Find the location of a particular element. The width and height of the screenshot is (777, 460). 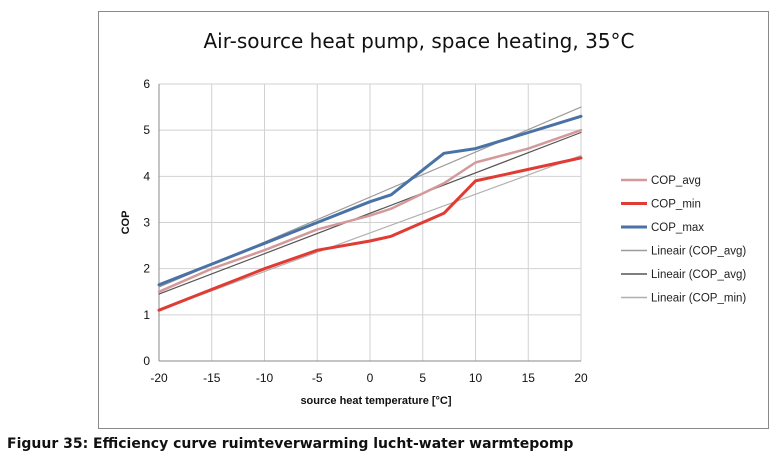

x-tick-label: -20 is located at coordinates (159, 378).